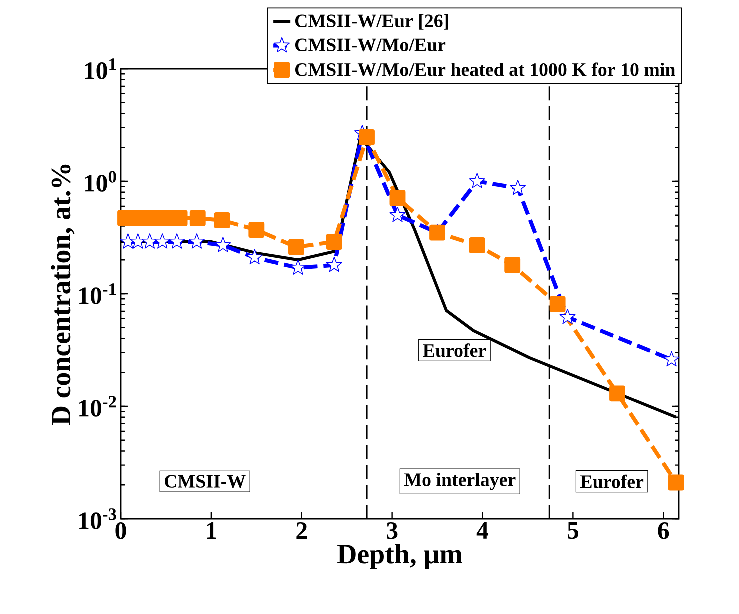 This screenshot has width=739, height=614. Describe the element at coordinates (370, 45) in the screenshot. I see `legend-label: CMSII-W/Mo/Eur` at that location.